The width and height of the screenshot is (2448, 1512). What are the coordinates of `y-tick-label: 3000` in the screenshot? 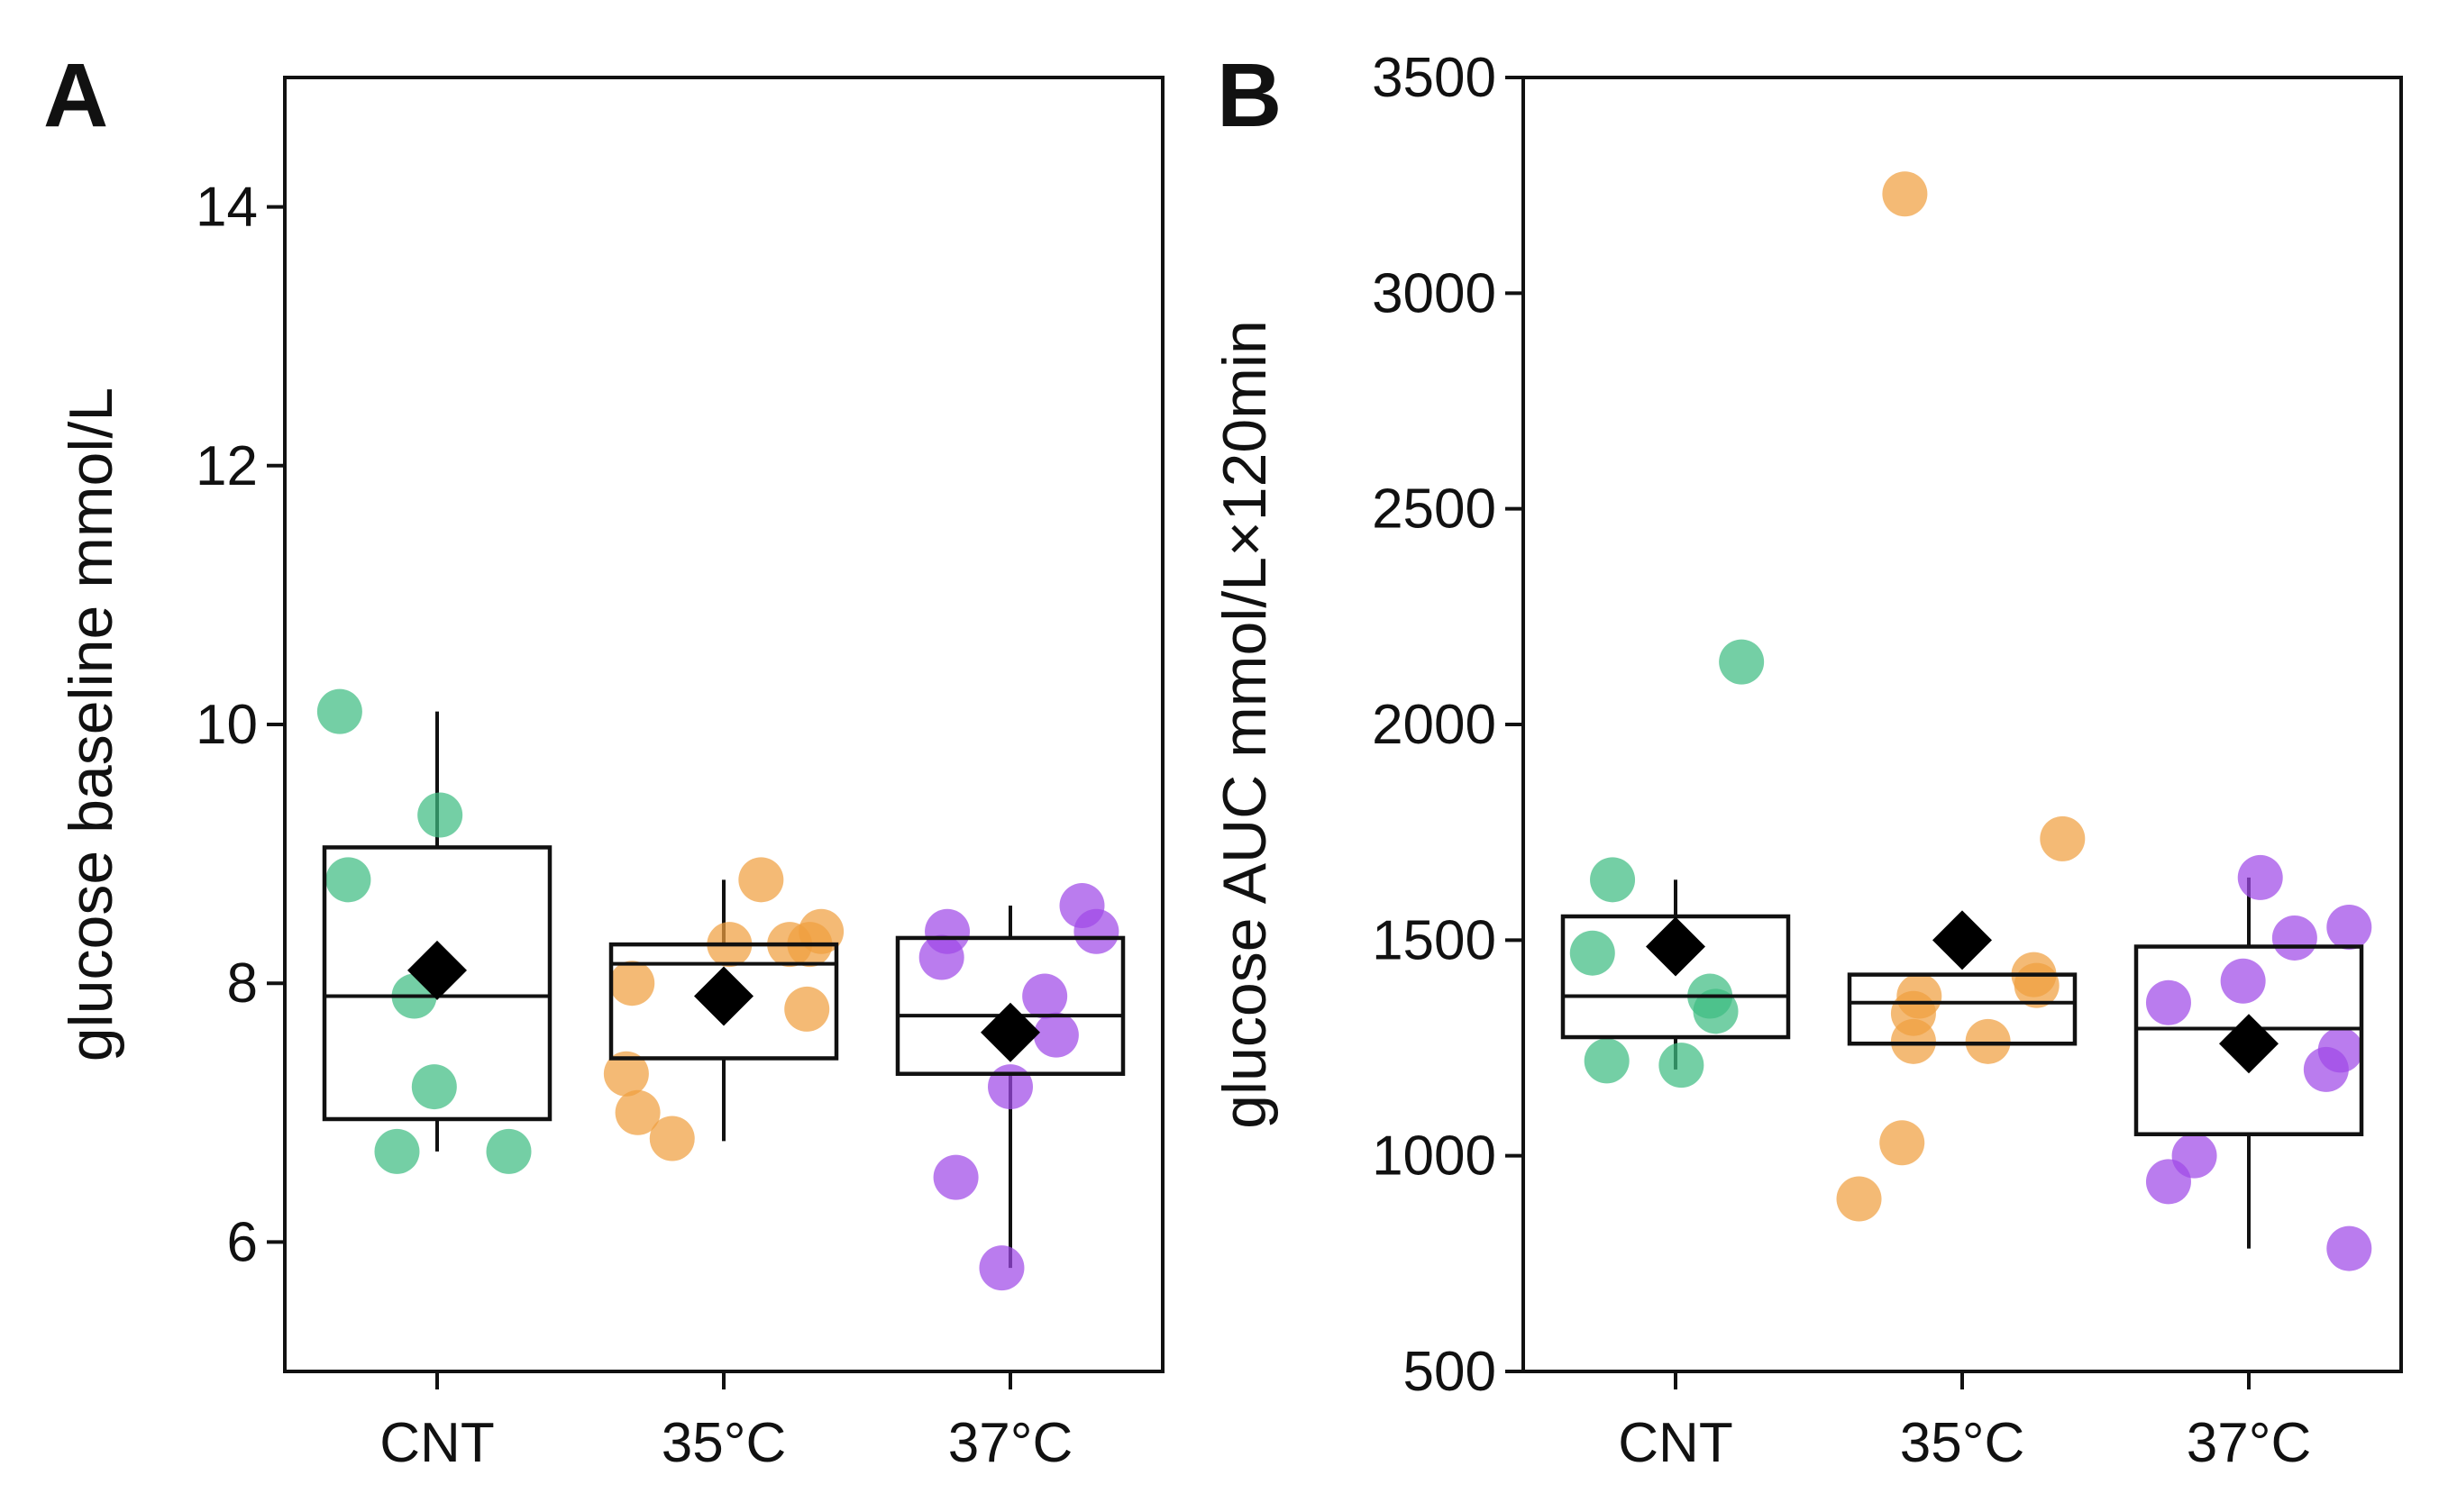 It's located at (1434, 293).